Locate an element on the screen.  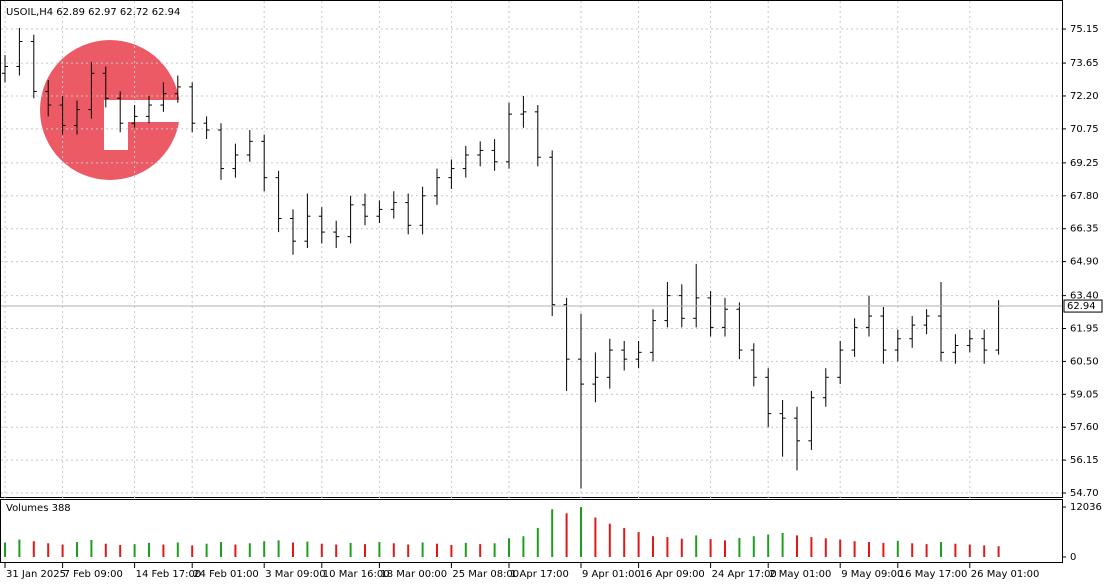
x-tick-label: 1 Apr 17:00 is located at coordinates (539, 574).